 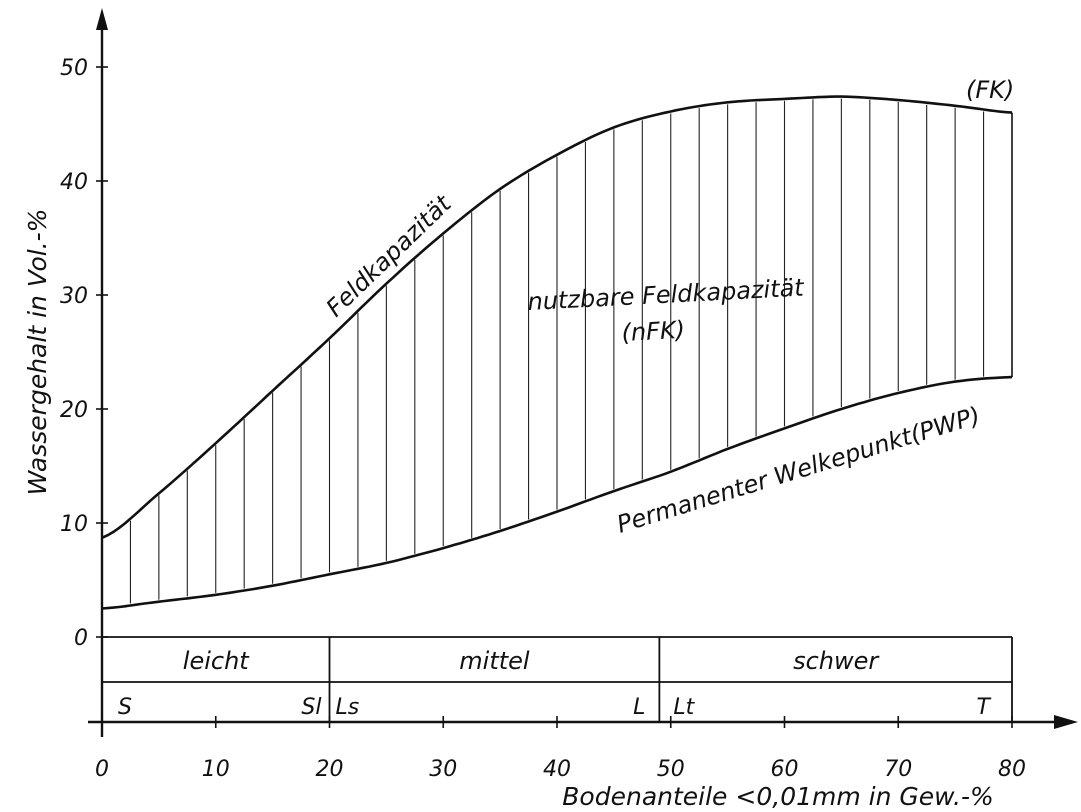 What do you see at coordinates (671, 769) in the screenshot?
I see `x-tick-label: 50` at bounding box center [671, 769].